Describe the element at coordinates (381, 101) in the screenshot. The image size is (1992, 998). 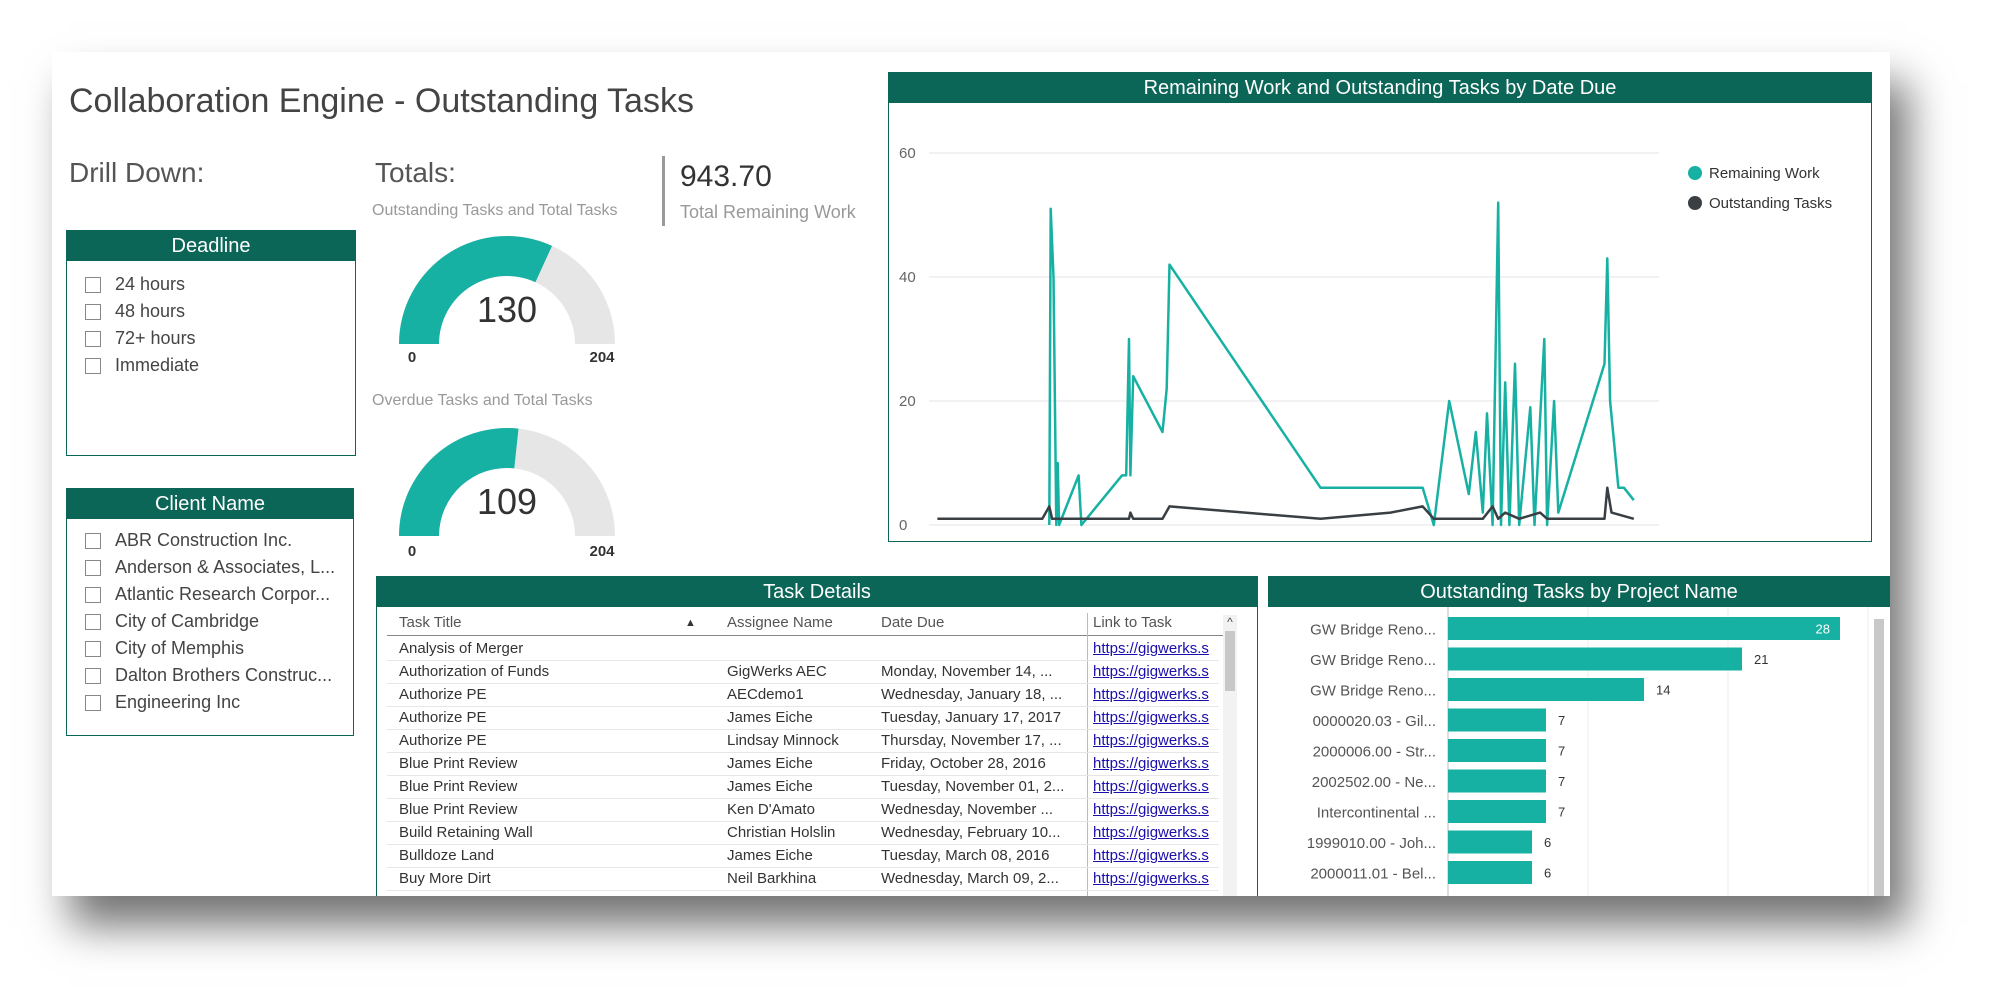
I see `page-title: Collaboration Engine - Outstanding Tasks` at that location.